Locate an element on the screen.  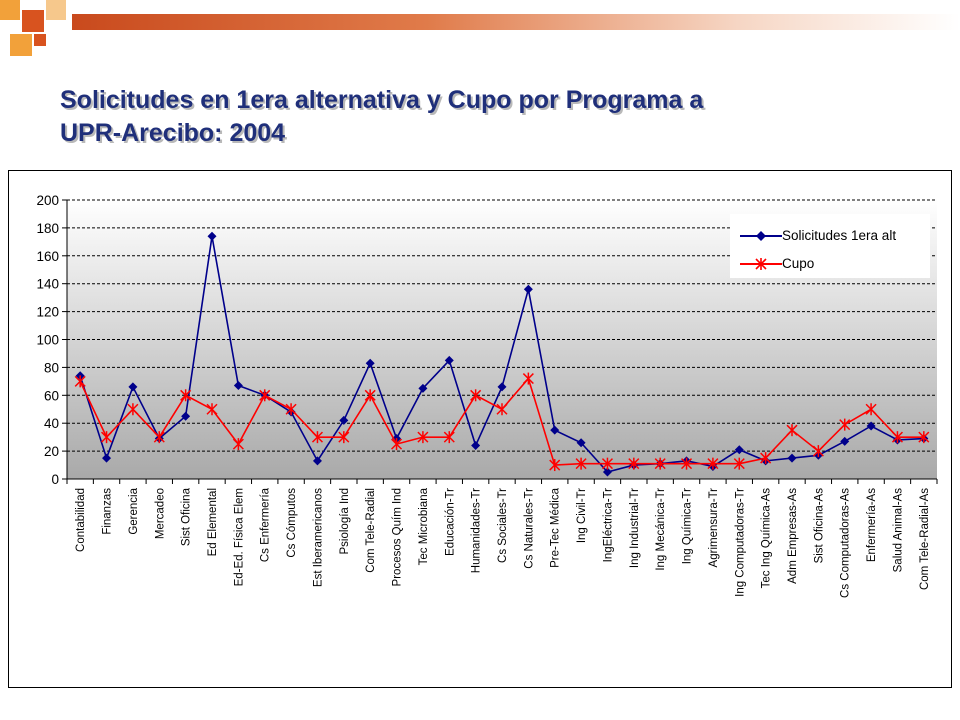
legend-label-solicitudes: Solicitudes 1era alt is located at coordinates (839, 235).